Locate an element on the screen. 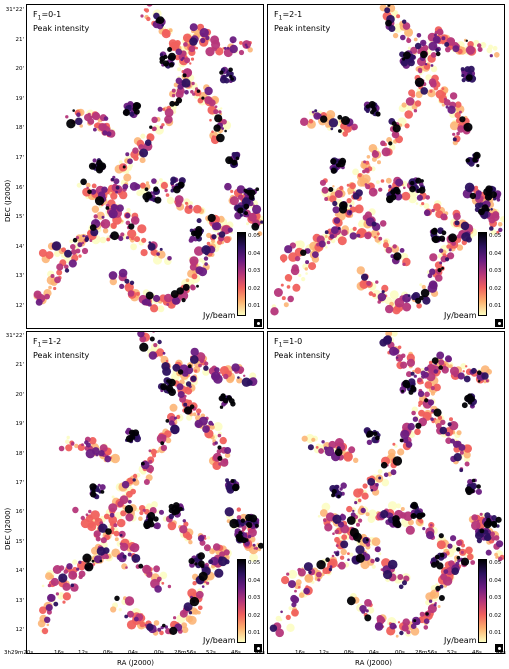 This screenshot has width=509, height=669. colorbar is located at coordinates (241, 274).